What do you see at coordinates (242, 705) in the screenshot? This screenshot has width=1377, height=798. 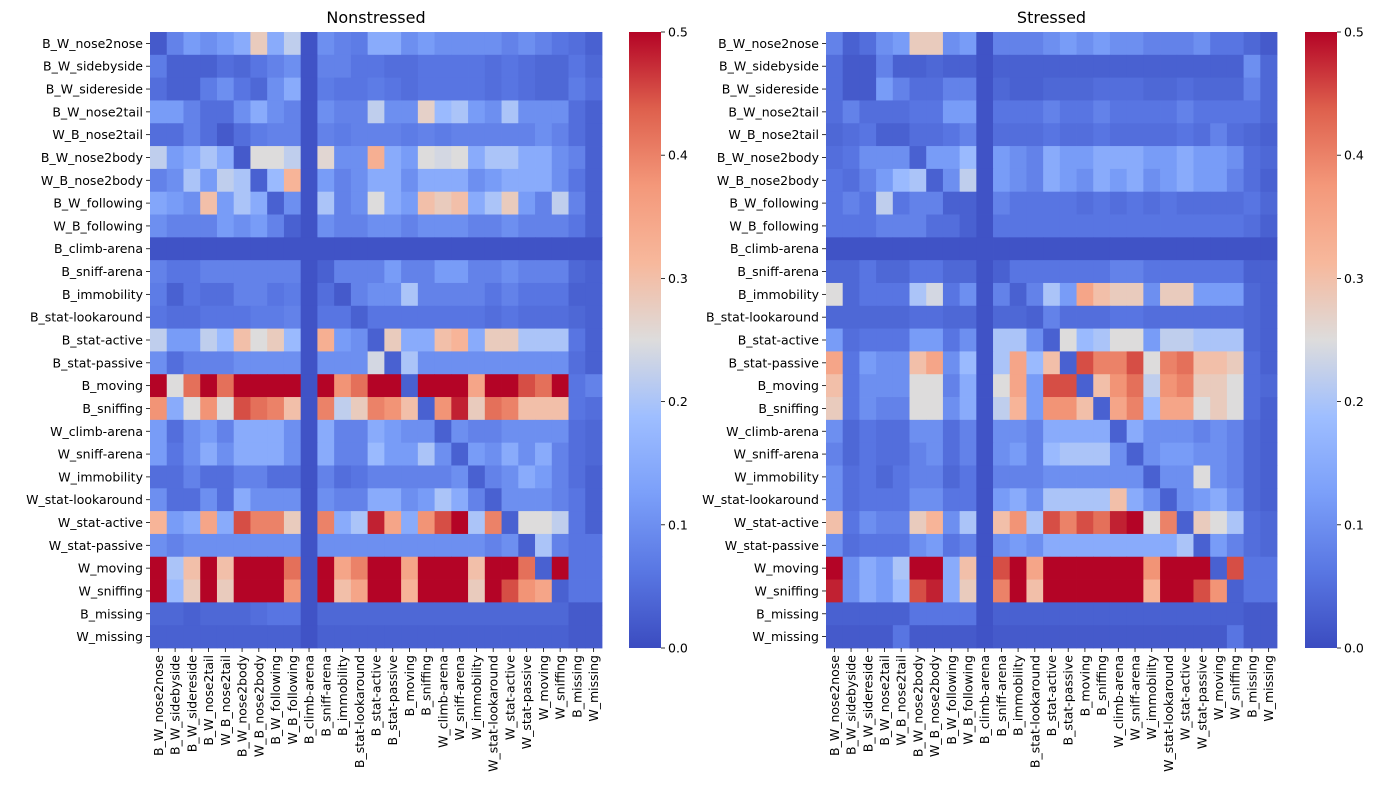 I see `x-tick-label: B_W_nose2body` at bounding box center [242, 705].